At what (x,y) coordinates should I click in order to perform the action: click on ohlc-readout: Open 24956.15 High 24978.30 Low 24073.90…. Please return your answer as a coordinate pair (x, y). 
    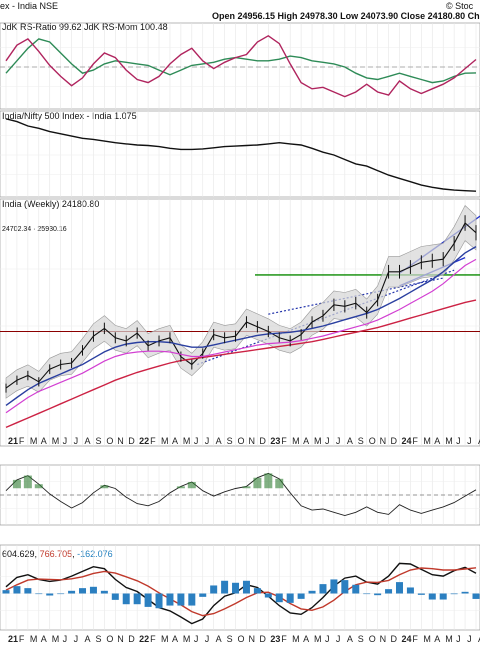
    Looking at the image, I should click on (346, 16).